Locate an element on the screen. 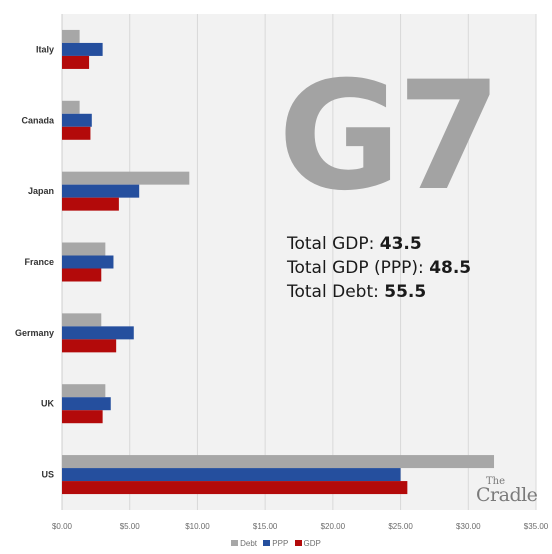 Image resolution: width=552 pixels, height=554 pixels. category-label: Japan is located at coordinates (41, 191).